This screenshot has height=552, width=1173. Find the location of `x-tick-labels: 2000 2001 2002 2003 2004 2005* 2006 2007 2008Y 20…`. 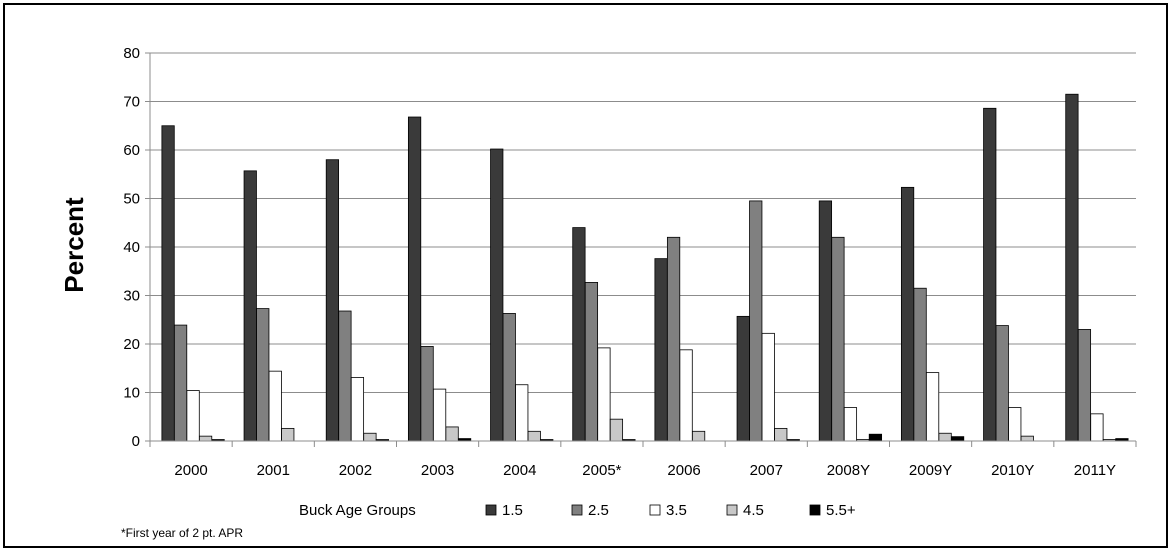

x-tick-labels: 2000 2001 2002 2003 2004 2005* 2006 2007 2008Y 20… is located at coordinates (645, 470).